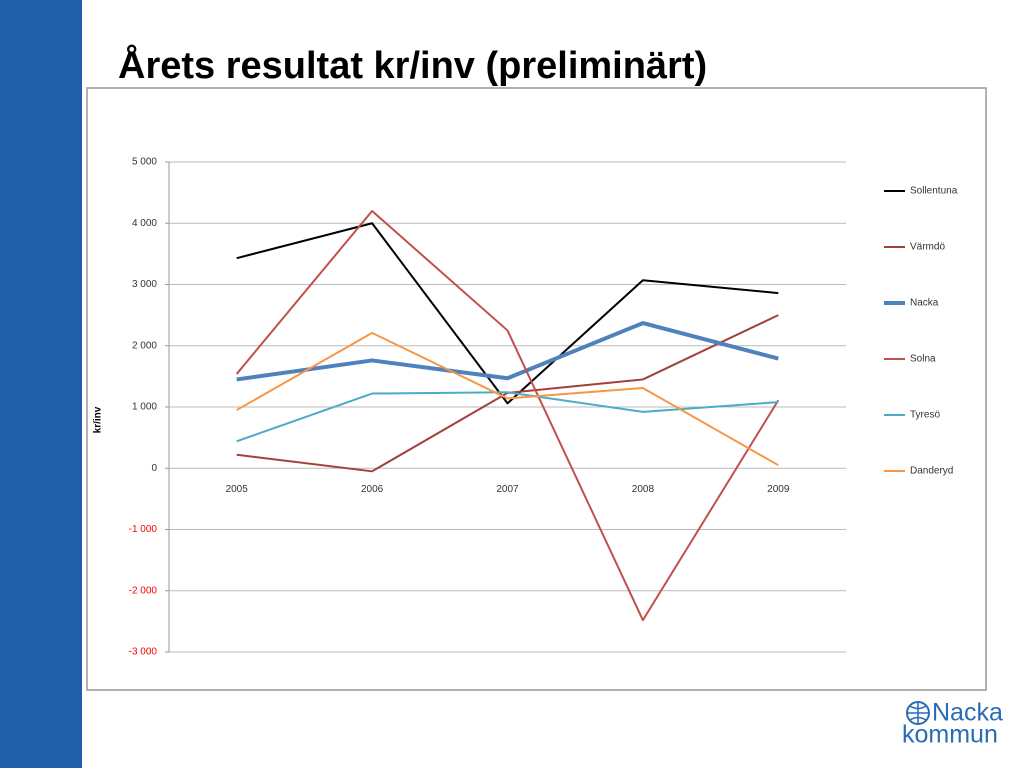 The width and height of the screenshot is (1024, 768). Describe the element at coordinates (934, 191) in the screenshot. I see `legend-label: Sollentuna` at that location.